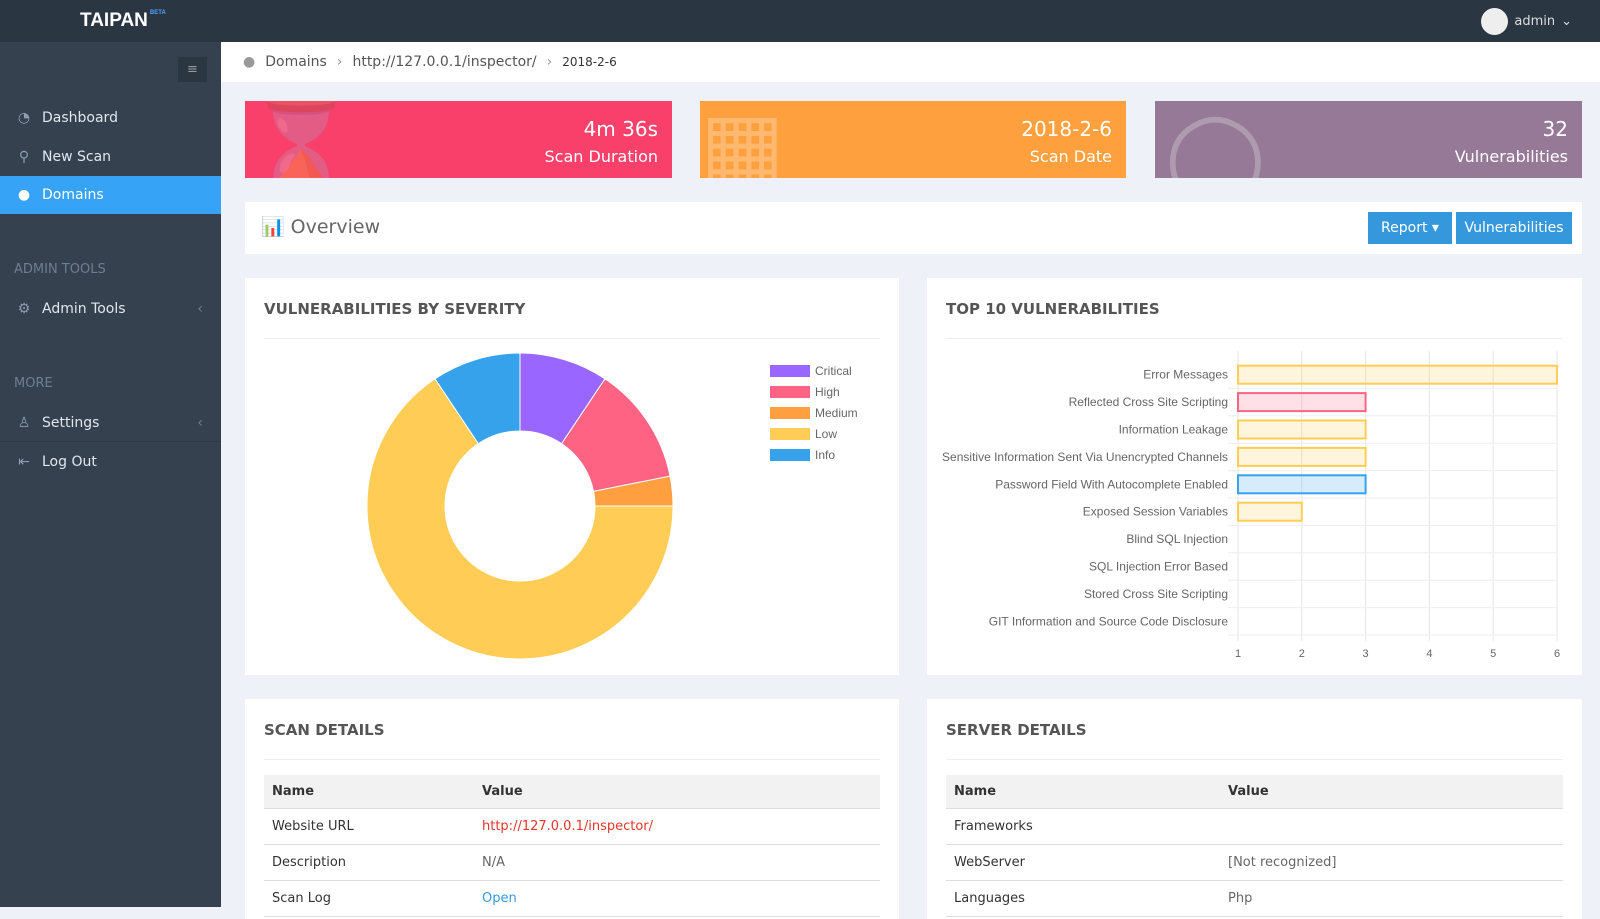  What do you see at coordinates (1148, 402) in the screenshot?
I see `y-category-label: Reflected Cross Site Scripting` at bounding box center [1148, 402].